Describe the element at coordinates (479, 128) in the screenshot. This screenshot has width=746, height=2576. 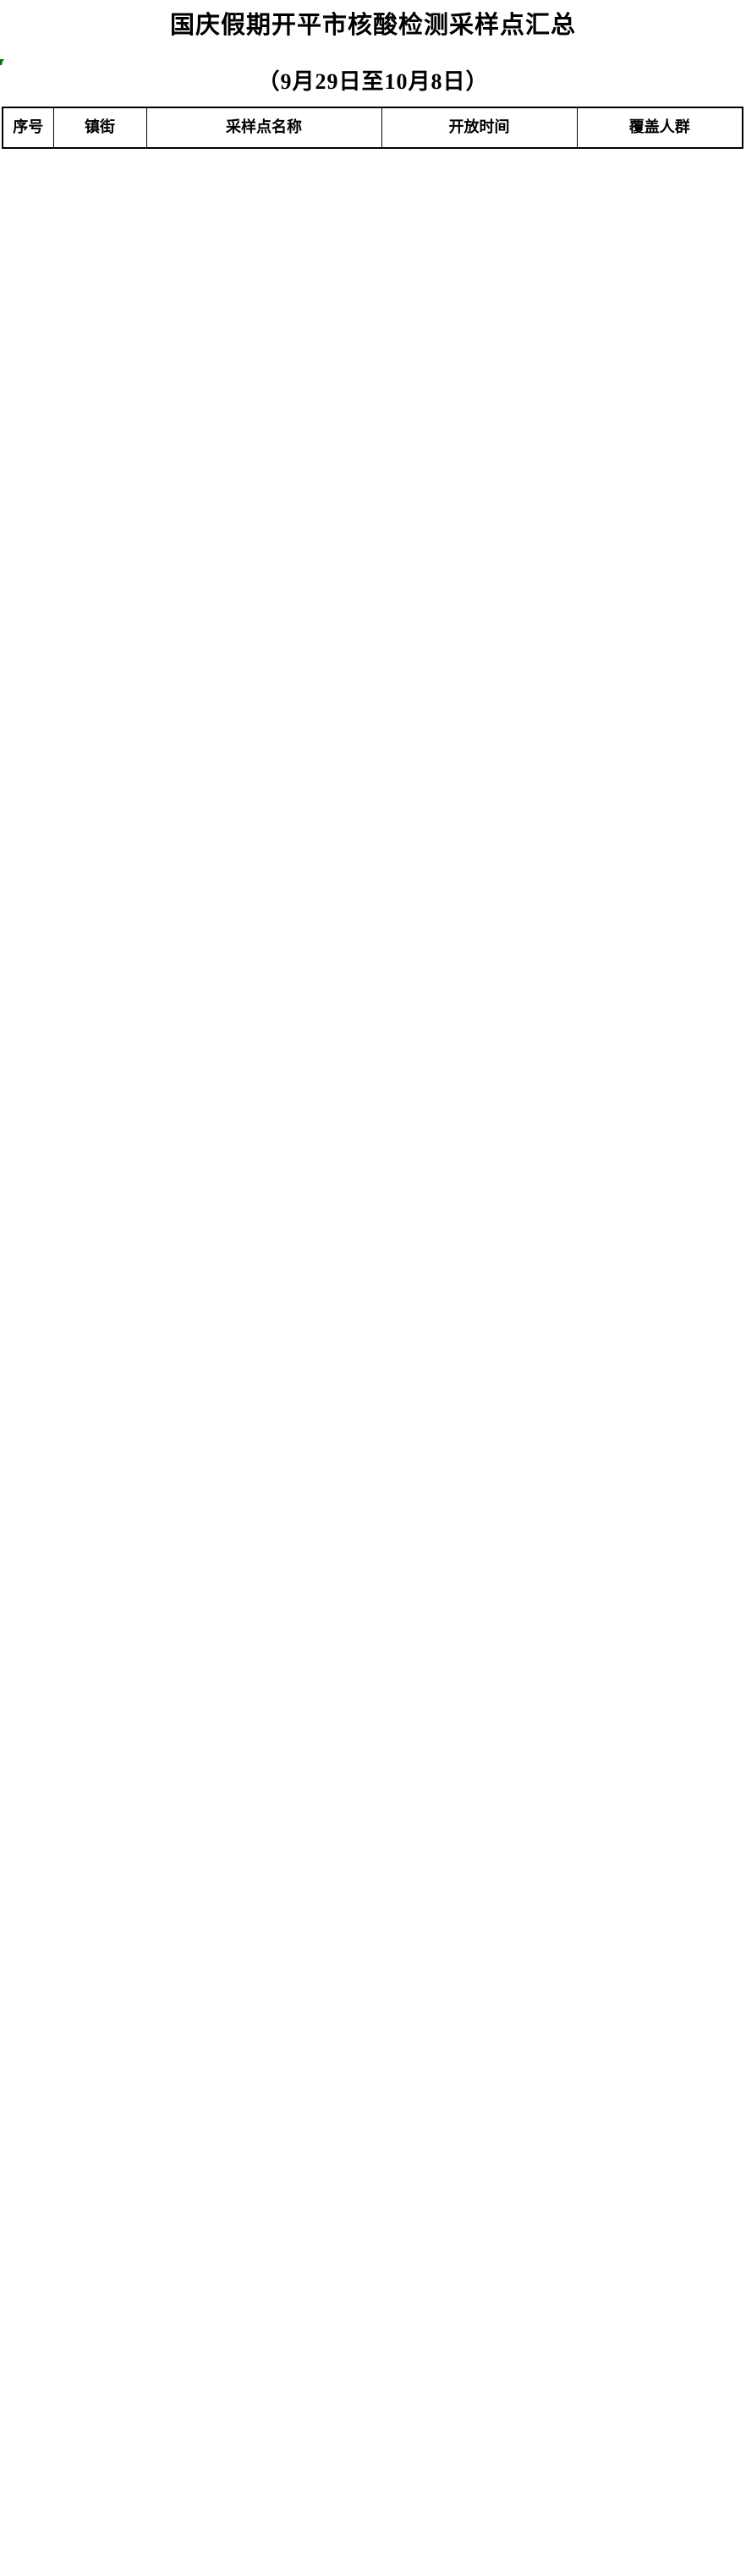
I see `col-header-3: 开放时间` at that location.